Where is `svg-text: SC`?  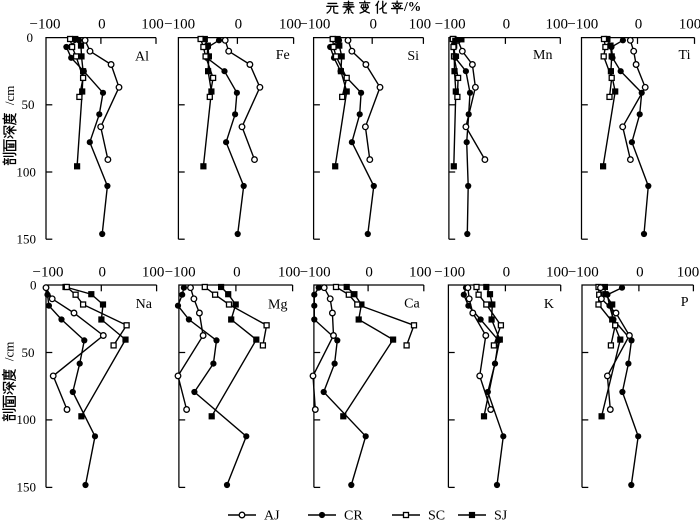 svg-text: SC is located at coordinates (436, 515).